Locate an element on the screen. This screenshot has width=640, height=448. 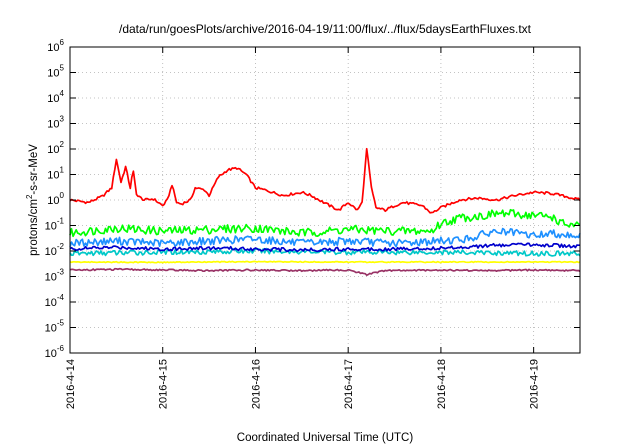
x-tick-label: 2016-4-15 is located at coordinates (164, 384).